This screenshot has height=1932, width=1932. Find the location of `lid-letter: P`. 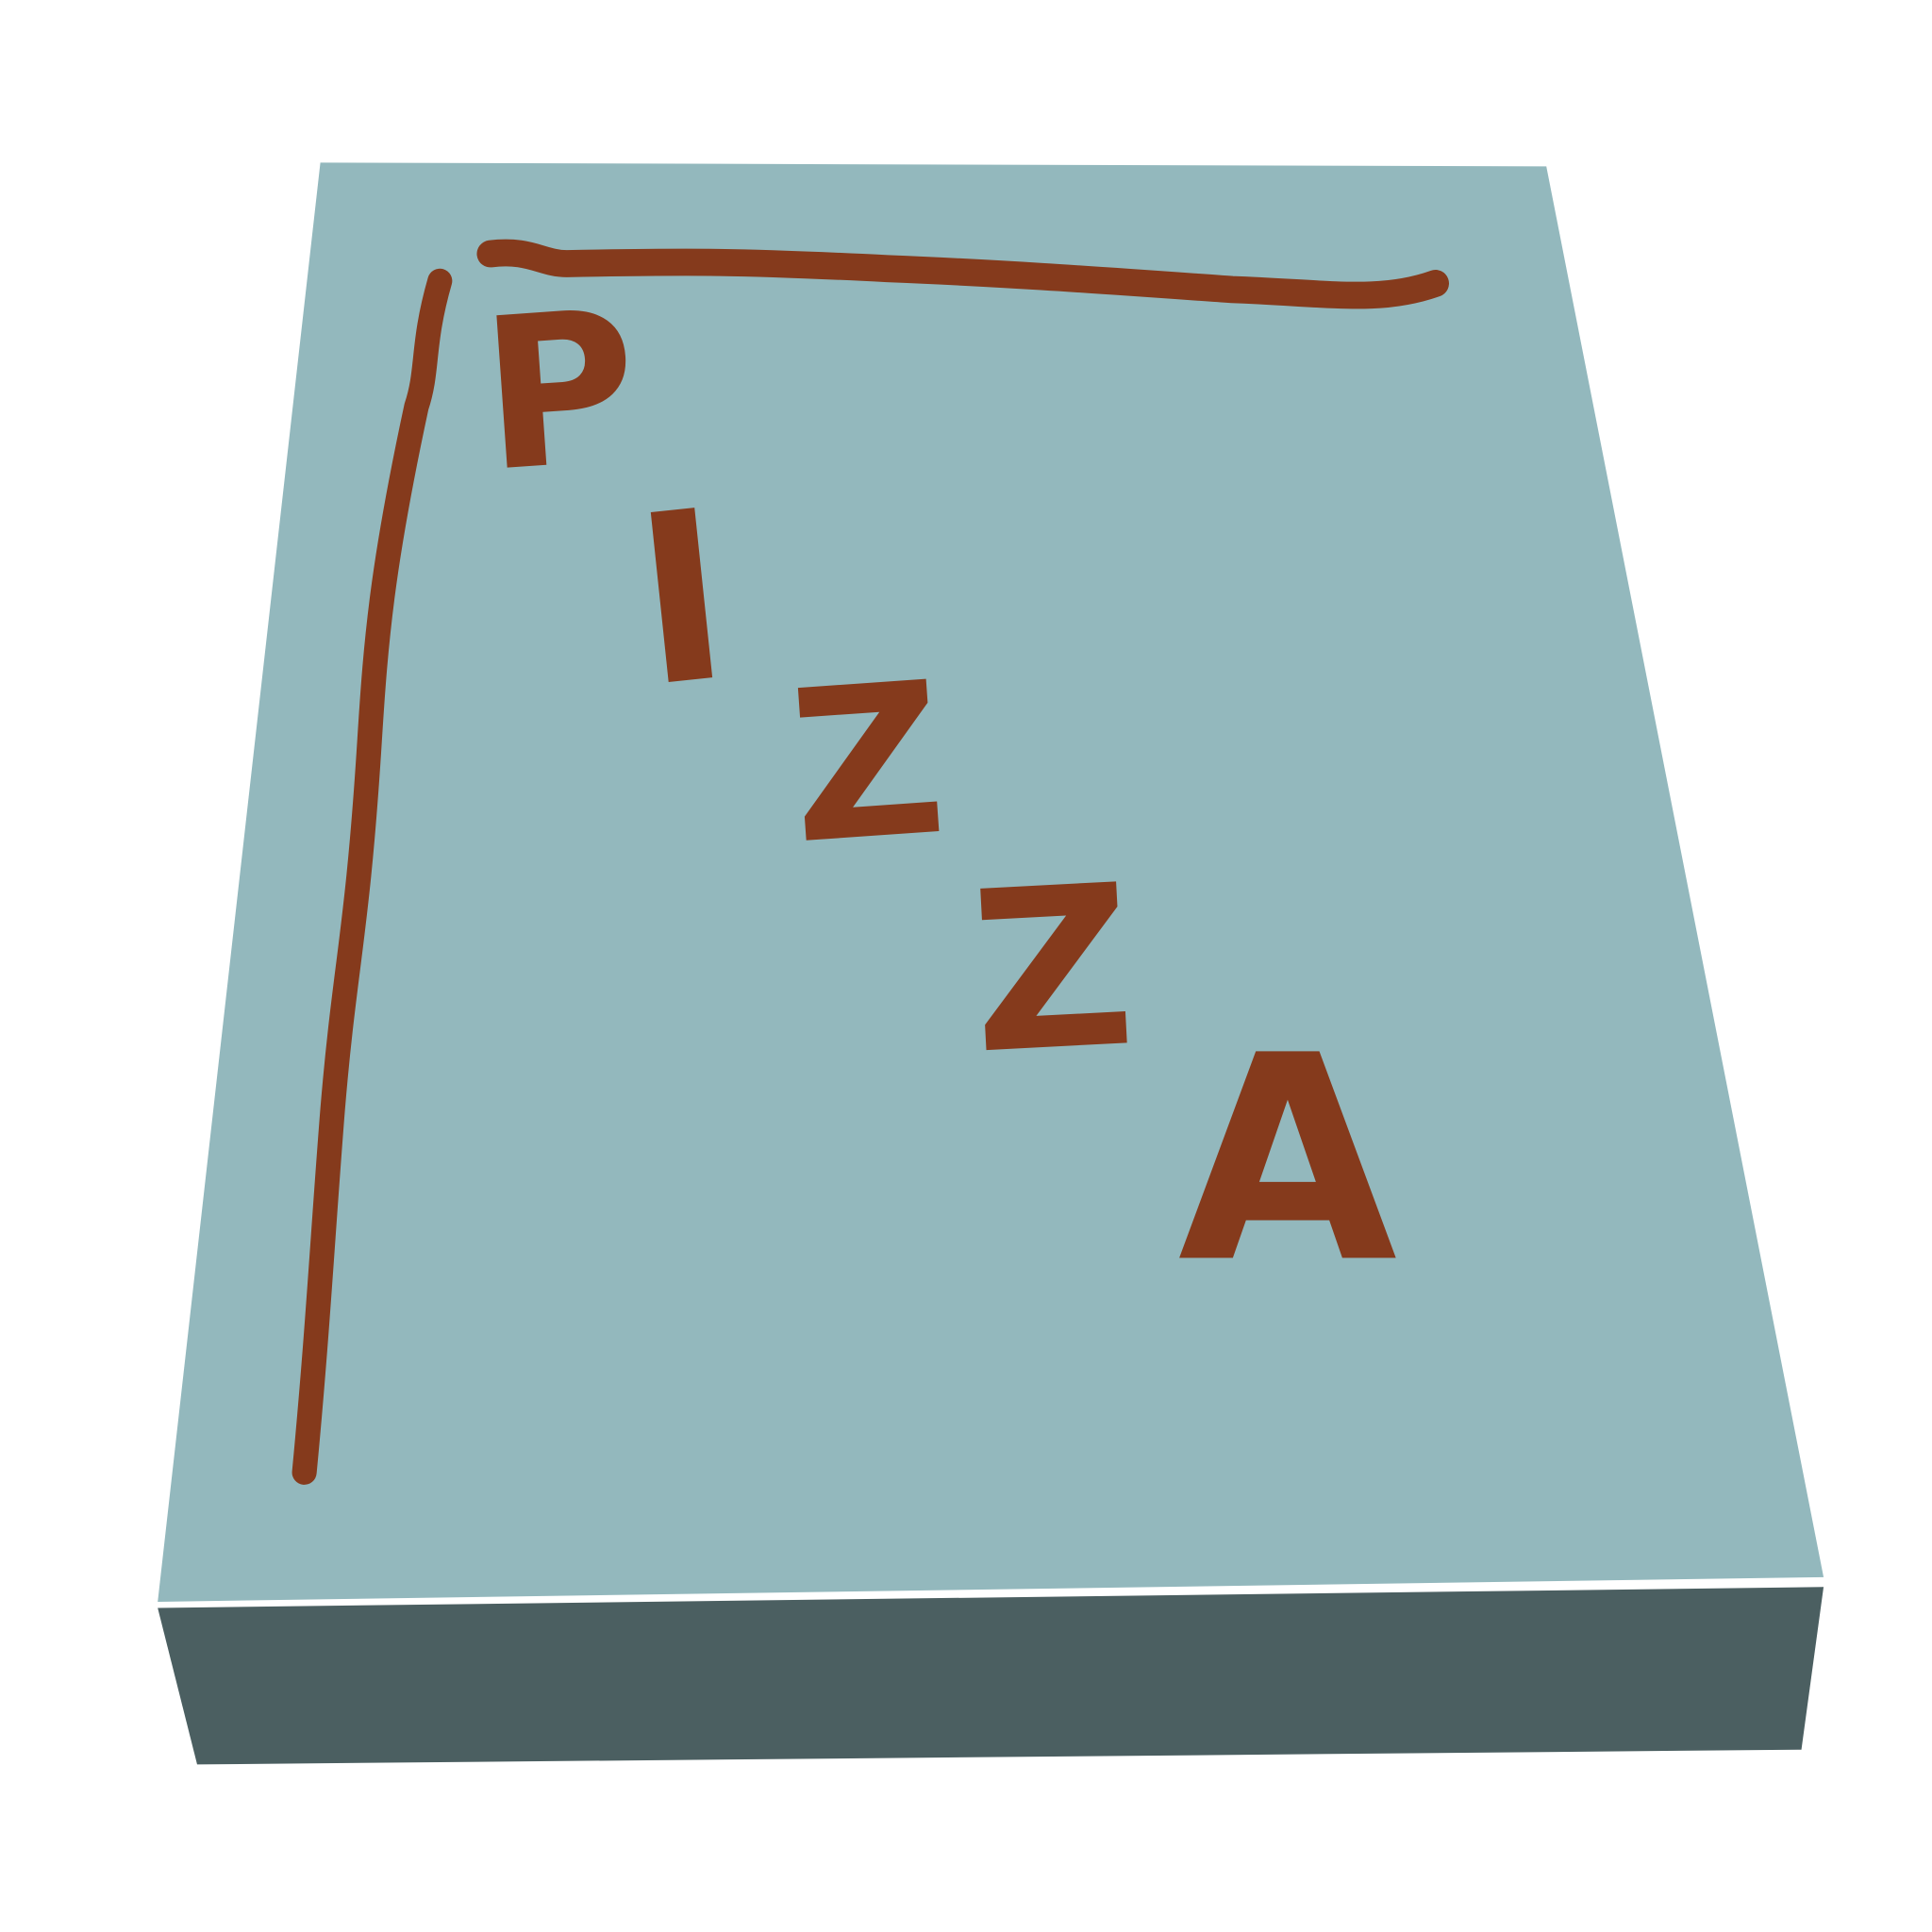

lid-letter: P is located at coordinates (560, 392).